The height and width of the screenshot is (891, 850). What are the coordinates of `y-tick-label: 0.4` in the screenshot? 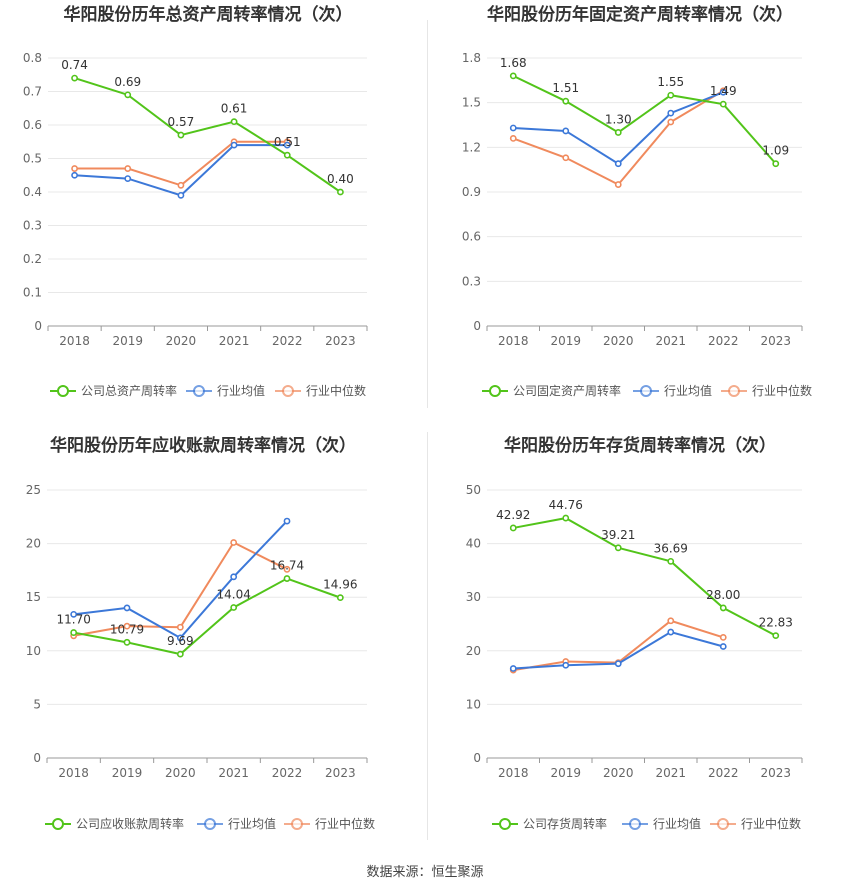 It's located at (32, 192).